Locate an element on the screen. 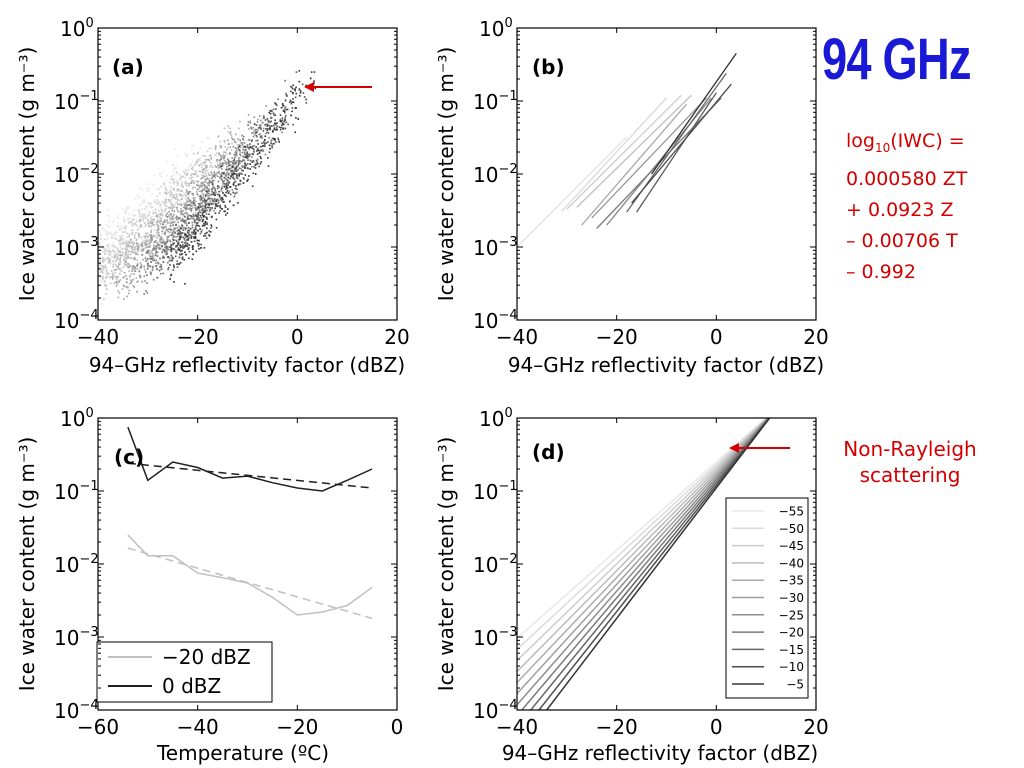 This screenshot has width=1024, height=768. y-tick-label: 10−2 is located at coordinates (495, 174).